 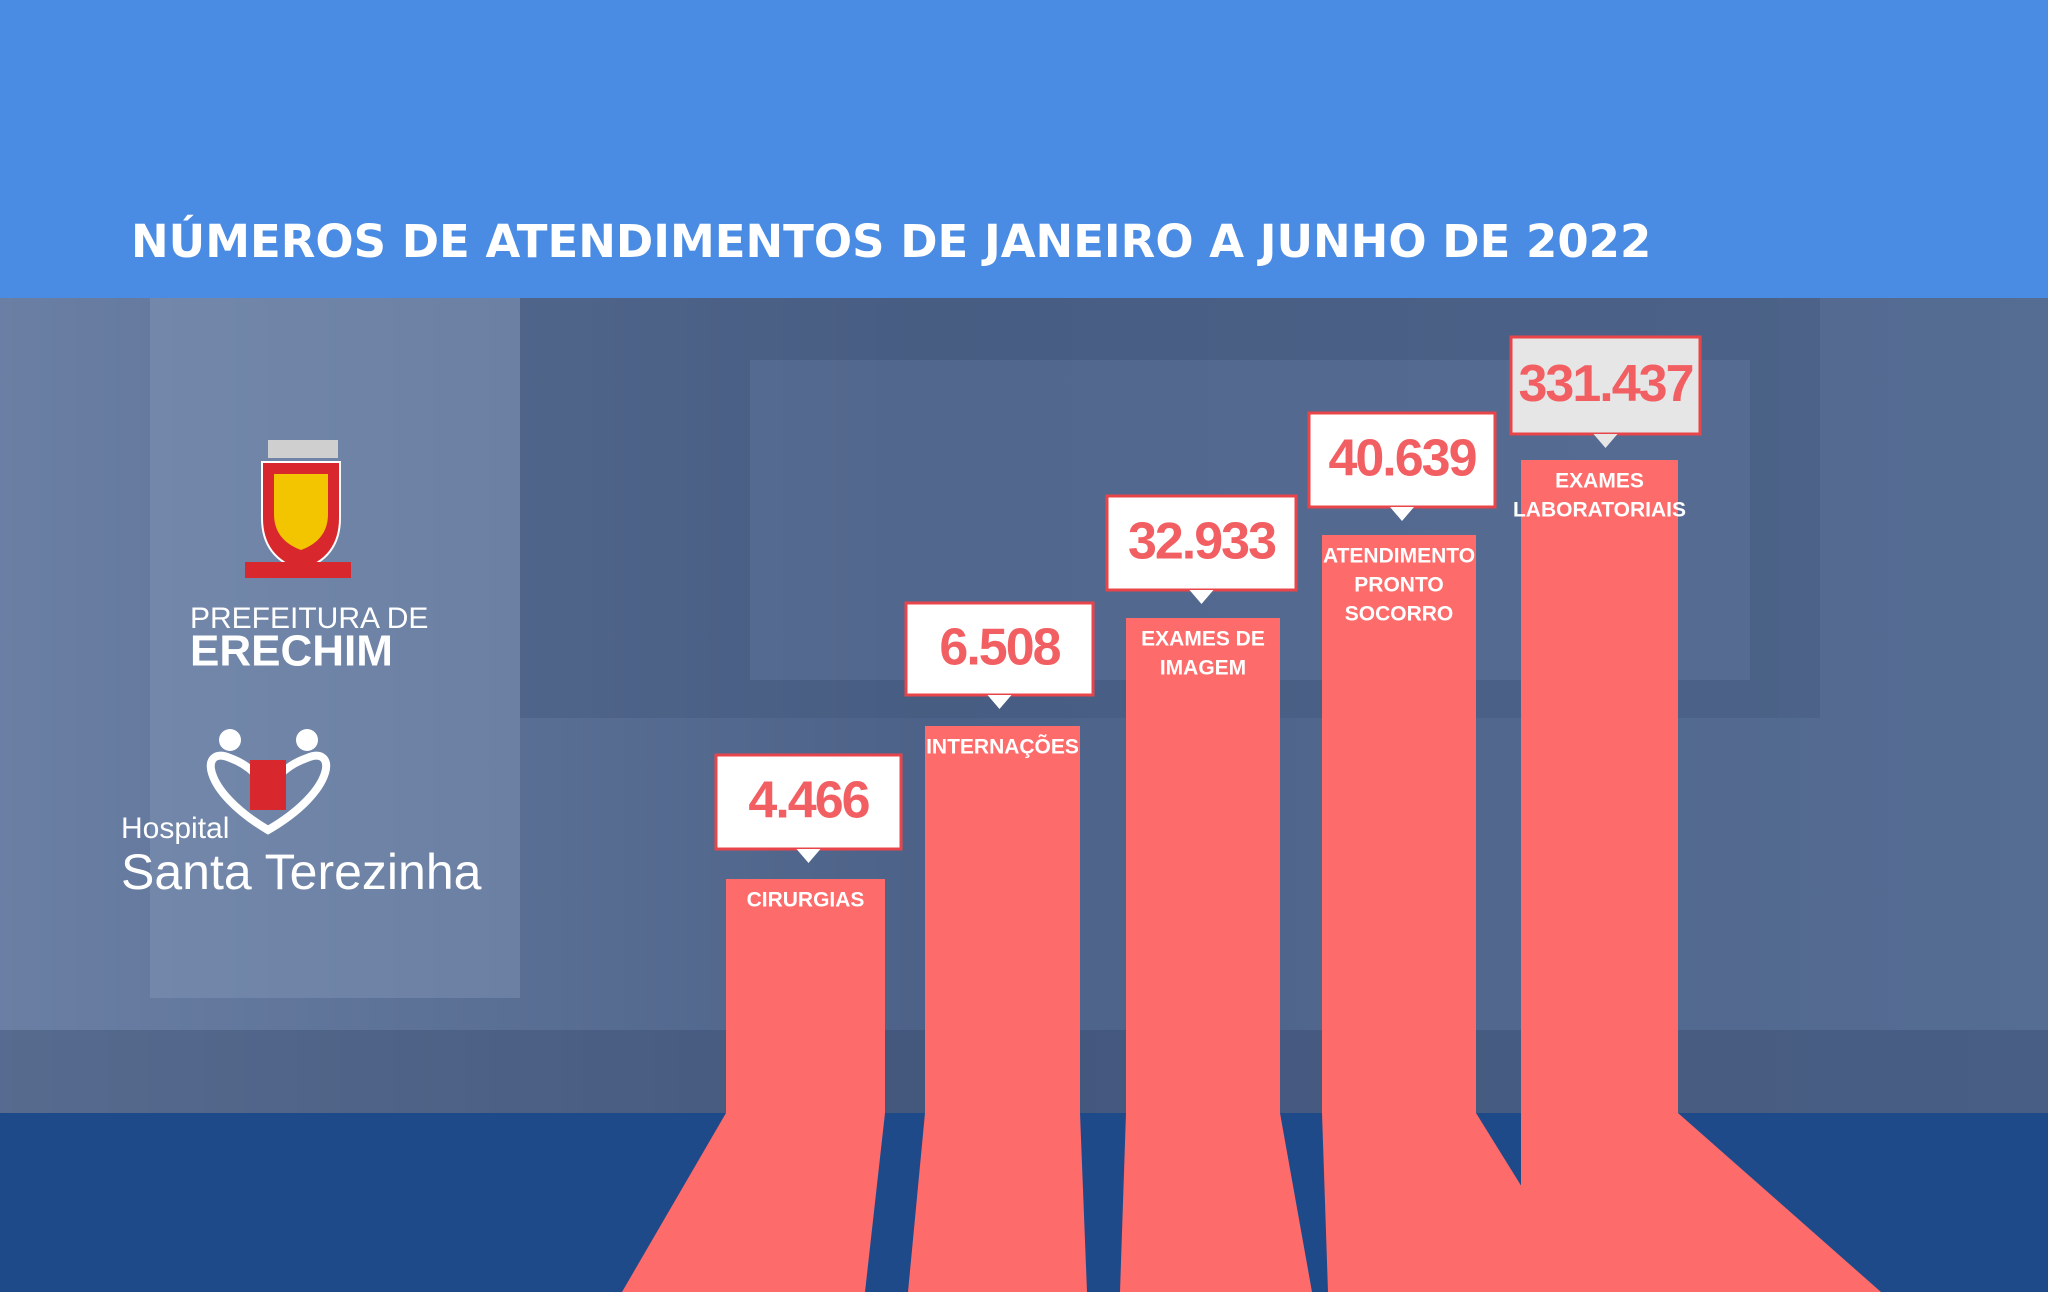 I want to click on prefeitura-logo, so click(x=298, y=509).